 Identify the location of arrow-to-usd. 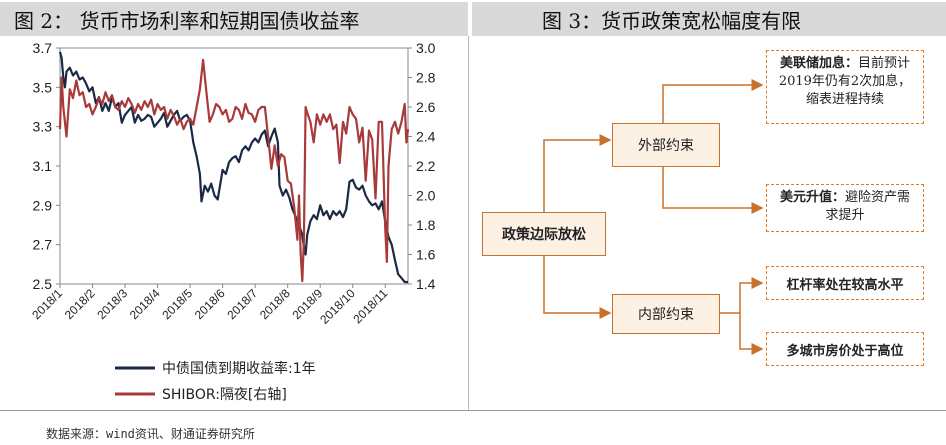
(713, 186).